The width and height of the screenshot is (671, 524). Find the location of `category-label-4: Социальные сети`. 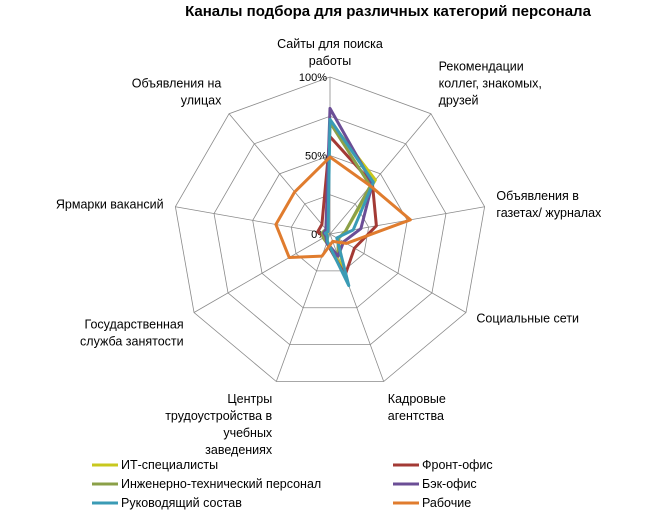

category-label-4: Социальные сети is located at coordinates (527, 319).